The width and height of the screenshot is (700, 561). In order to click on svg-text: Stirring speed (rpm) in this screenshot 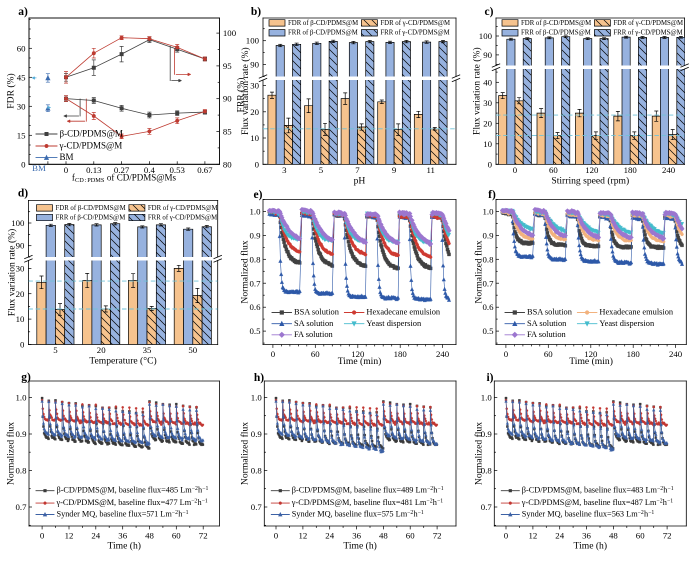, I will do `click(590, 180)`.